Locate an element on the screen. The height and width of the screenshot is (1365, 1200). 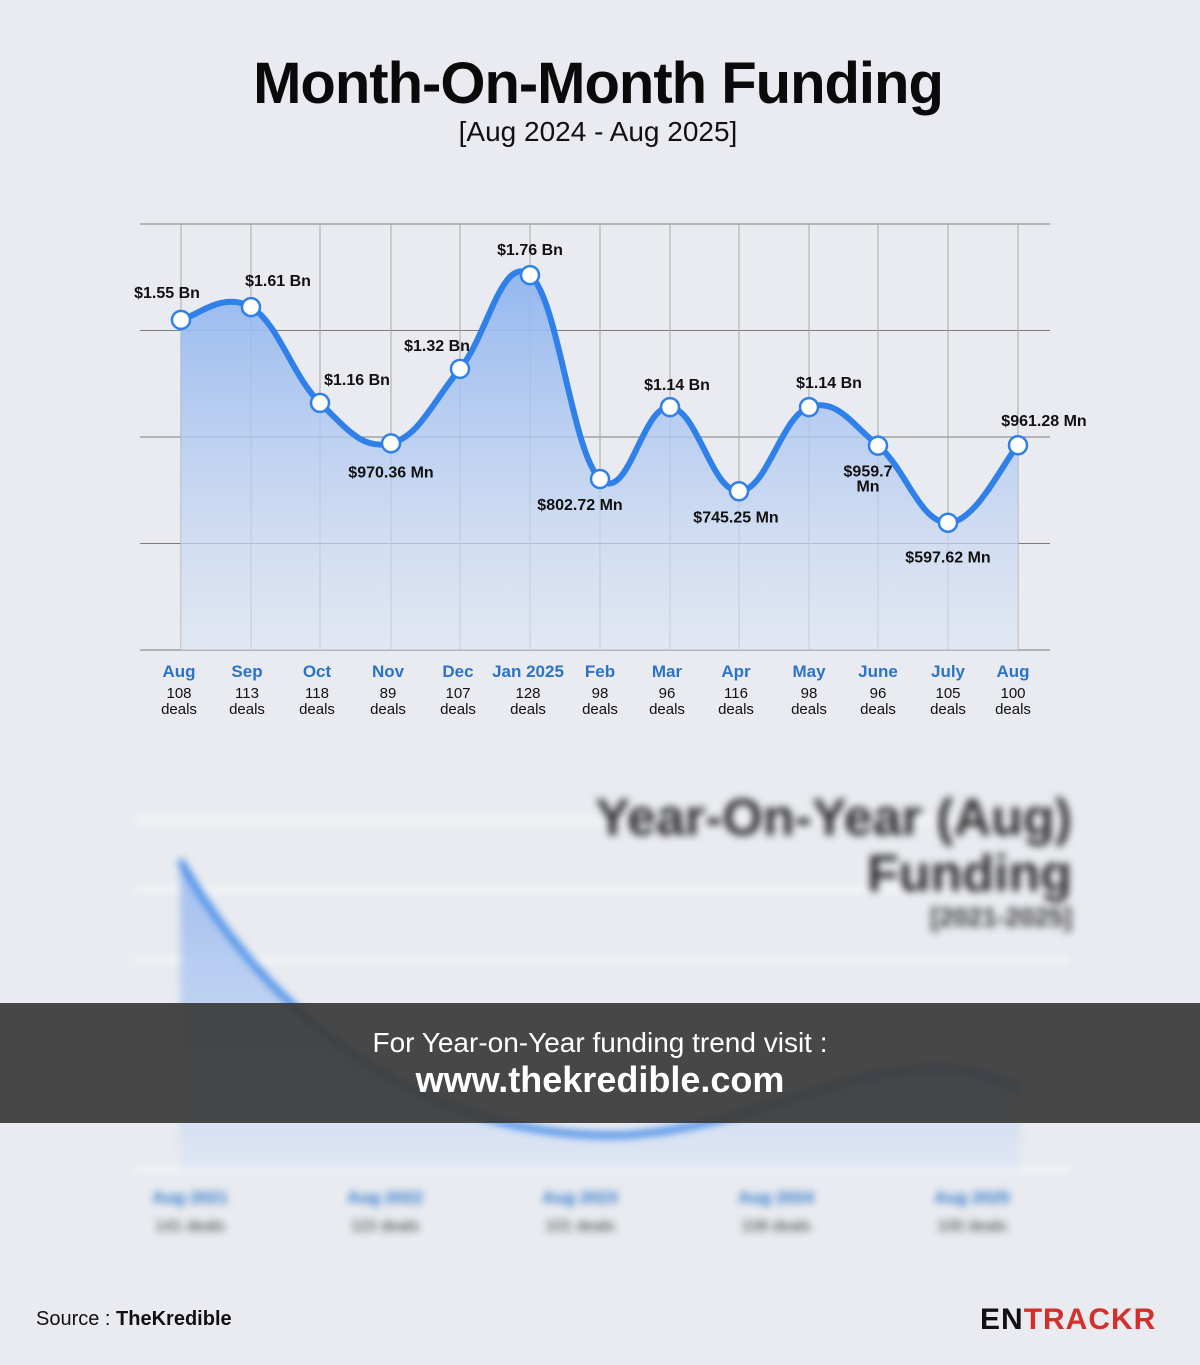
x-tick-label: Feb is located at coordinates (600, 671).